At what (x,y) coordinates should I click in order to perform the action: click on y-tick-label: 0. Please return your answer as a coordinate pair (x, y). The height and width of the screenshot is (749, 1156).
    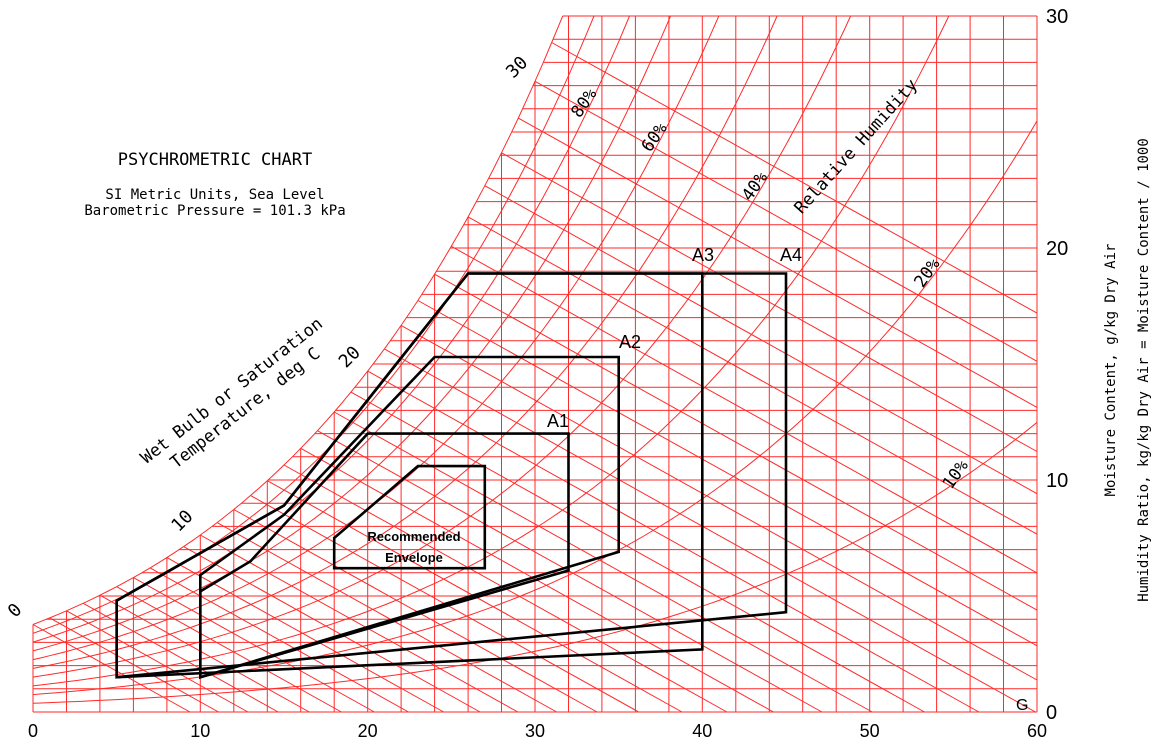
    Looking at the image, I should click on (1051, 713).